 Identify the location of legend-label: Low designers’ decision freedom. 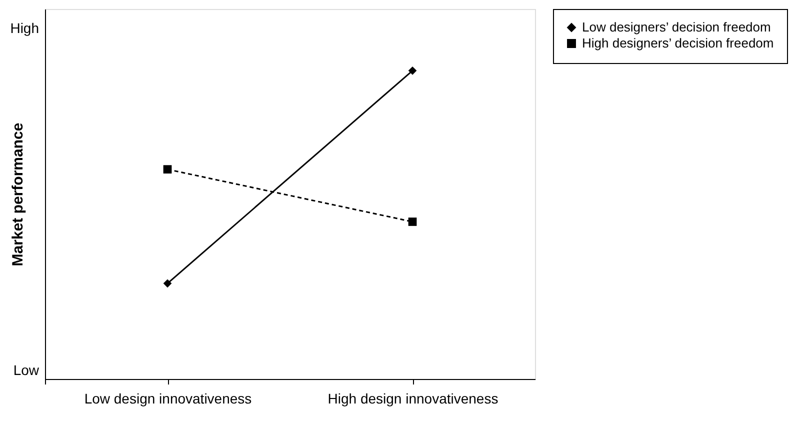
(676, 27).